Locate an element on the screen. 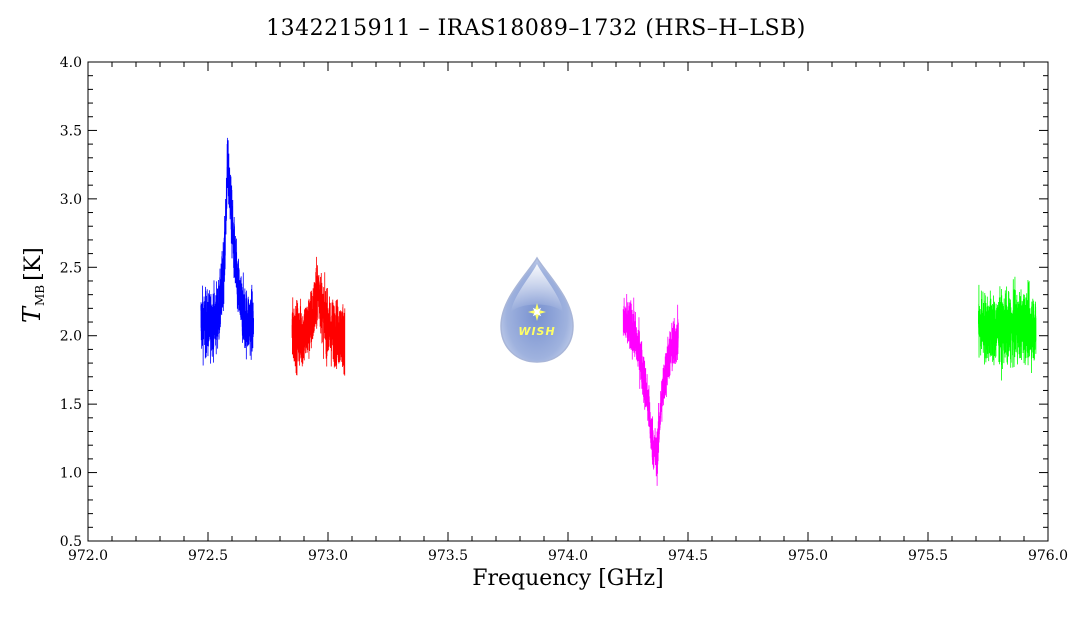 Image resolution: width=1072 pixels, height=618 pixels. y-axis-unit: [K] is located at coordinates (33, 264).